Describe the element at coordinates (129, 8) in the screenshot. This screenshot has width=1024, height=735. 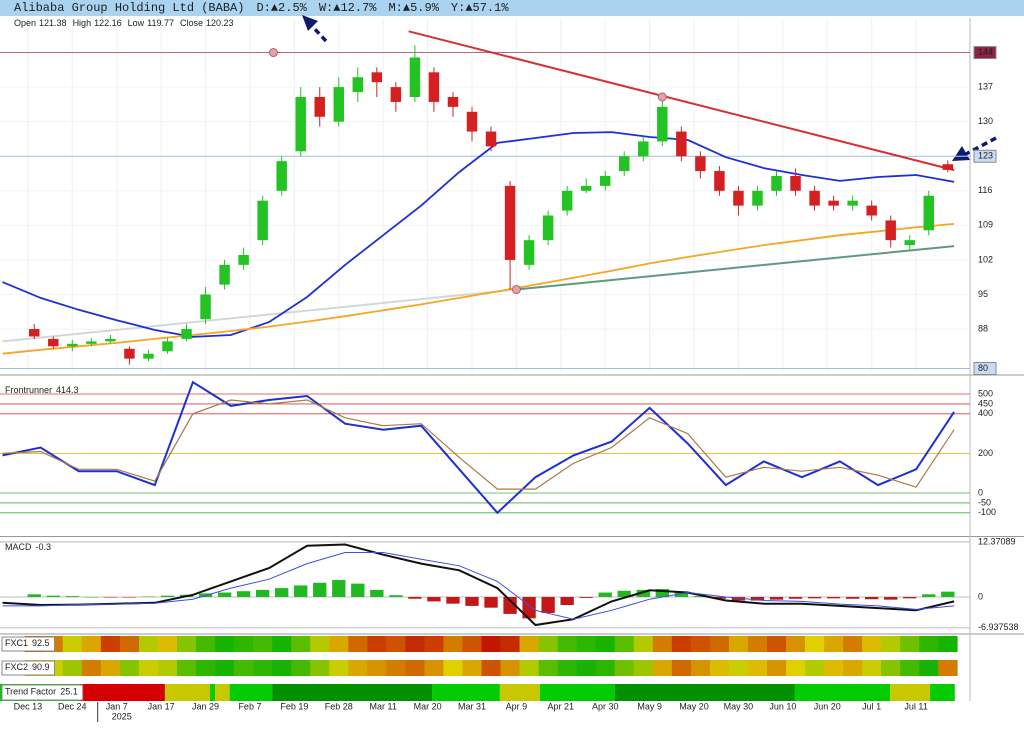
I see `header-title: Alibaba Group Holding Ltd (BABA)` at that location.